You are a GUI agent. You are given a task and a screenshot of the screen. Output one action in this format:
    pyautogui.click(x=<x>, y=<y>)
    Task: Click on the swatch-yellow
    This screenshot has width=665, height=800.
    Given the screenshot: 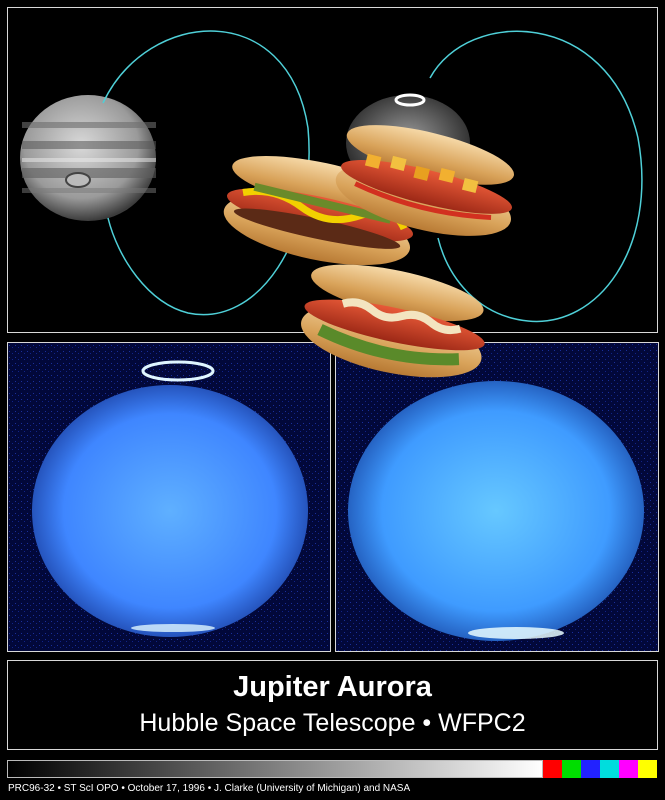 What is the action you would take?
    pyautogui.click(x=647, y=769)
    